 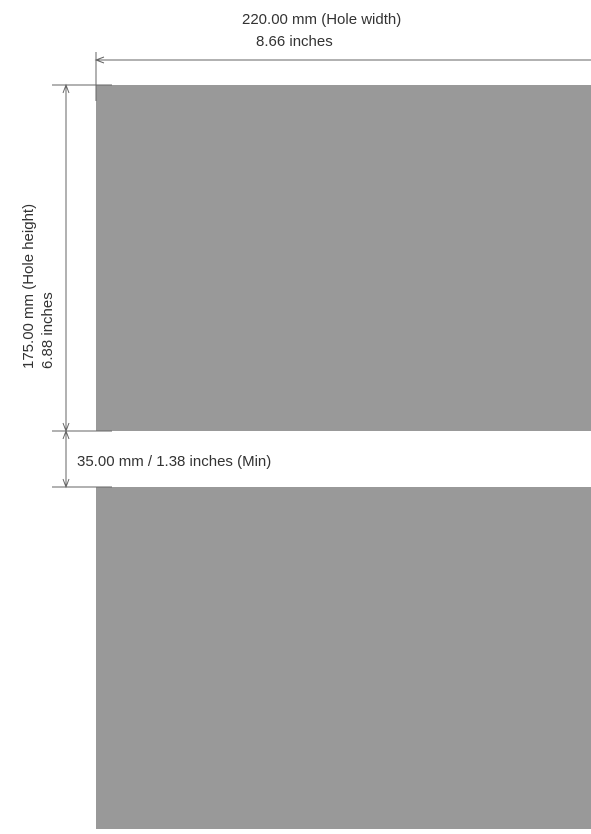 I want to click on height-label-inches: 6.88 inches, so click(x=47, y=330).